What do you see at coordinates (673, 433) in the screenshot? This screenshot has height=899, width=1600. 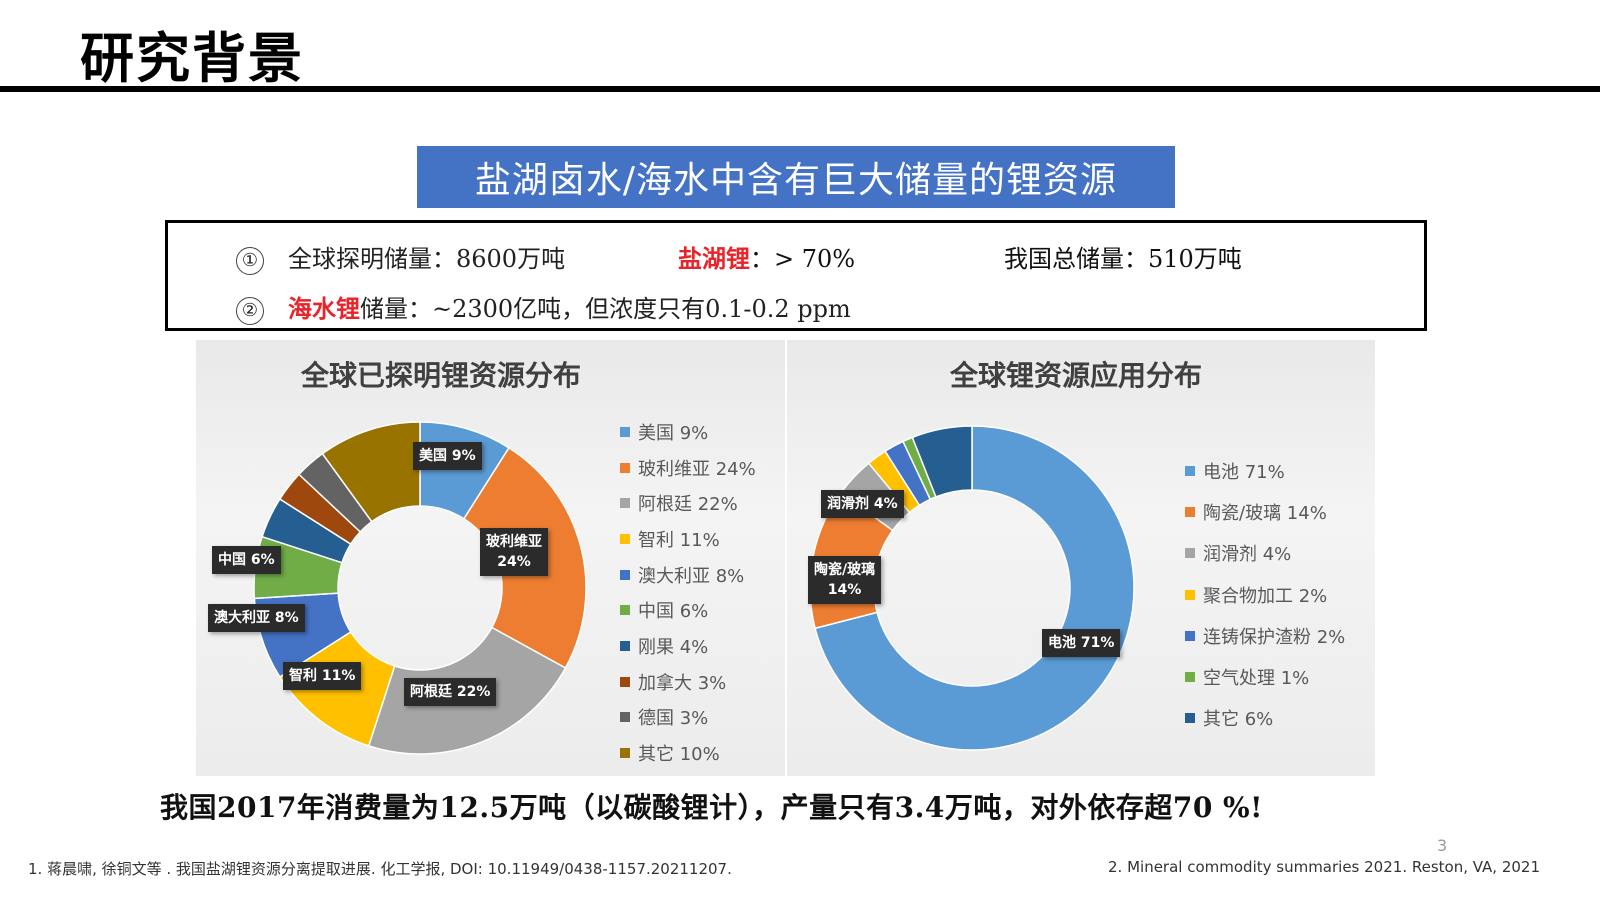 I see `legend-label: 美国 9%` at bounding box center [673, 433].